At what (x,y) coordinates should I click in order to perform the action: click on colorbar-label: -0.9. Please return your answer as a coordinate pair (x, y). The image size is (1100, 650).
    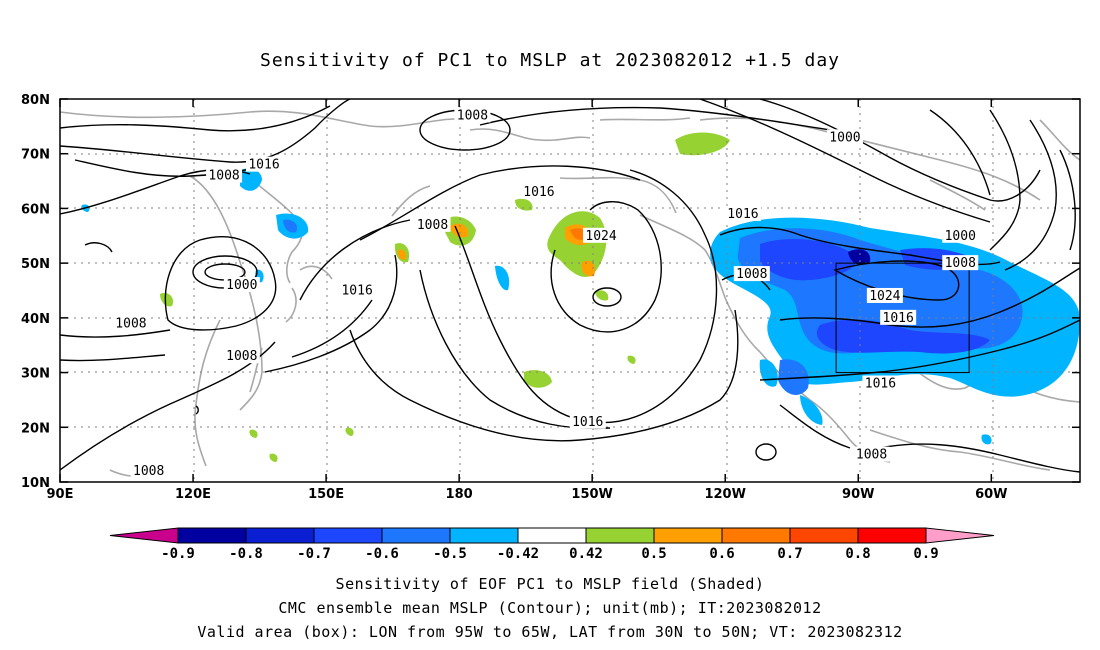
    Looking at the image, I should click on (178, 554).